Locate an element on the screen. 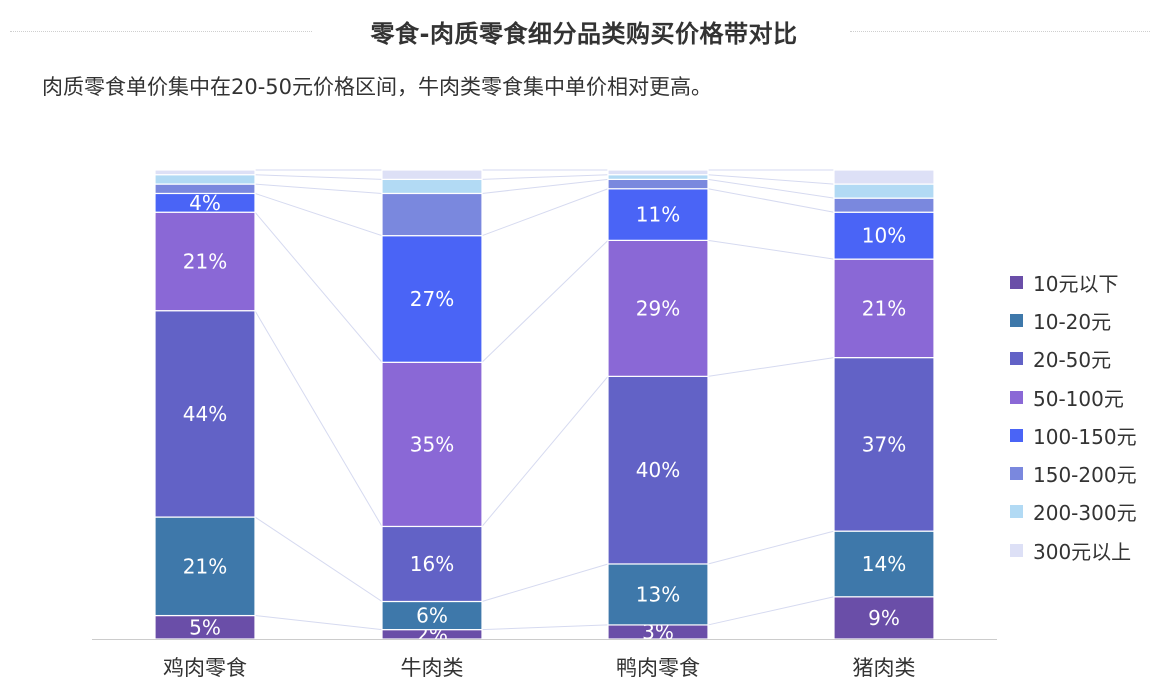  legend-item: 300元以上 is located at coordinates (1073, 550).